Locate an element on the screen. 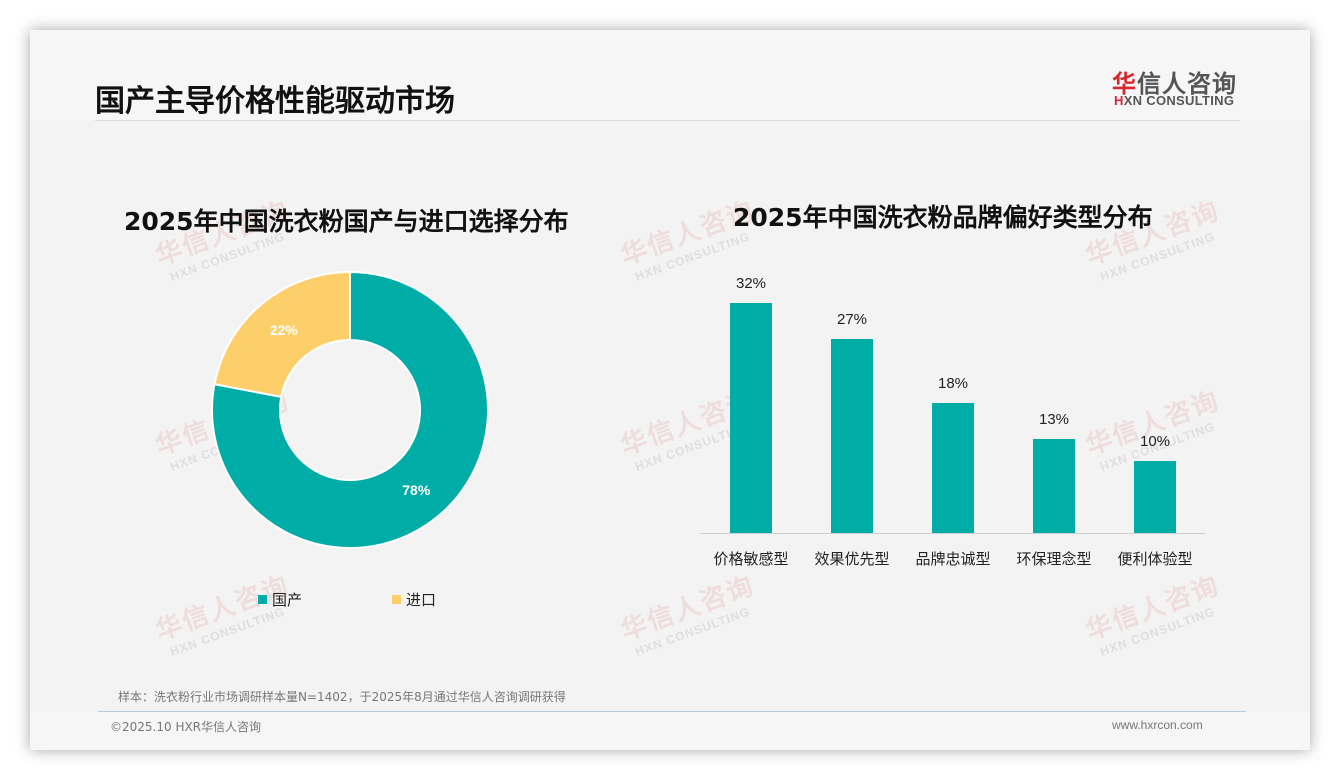 This screenshot has width=1340, height=780. donut-chart-title: 2025年中国洗衣粉国产与进口选择分布 is located at coordinates (346, 221).